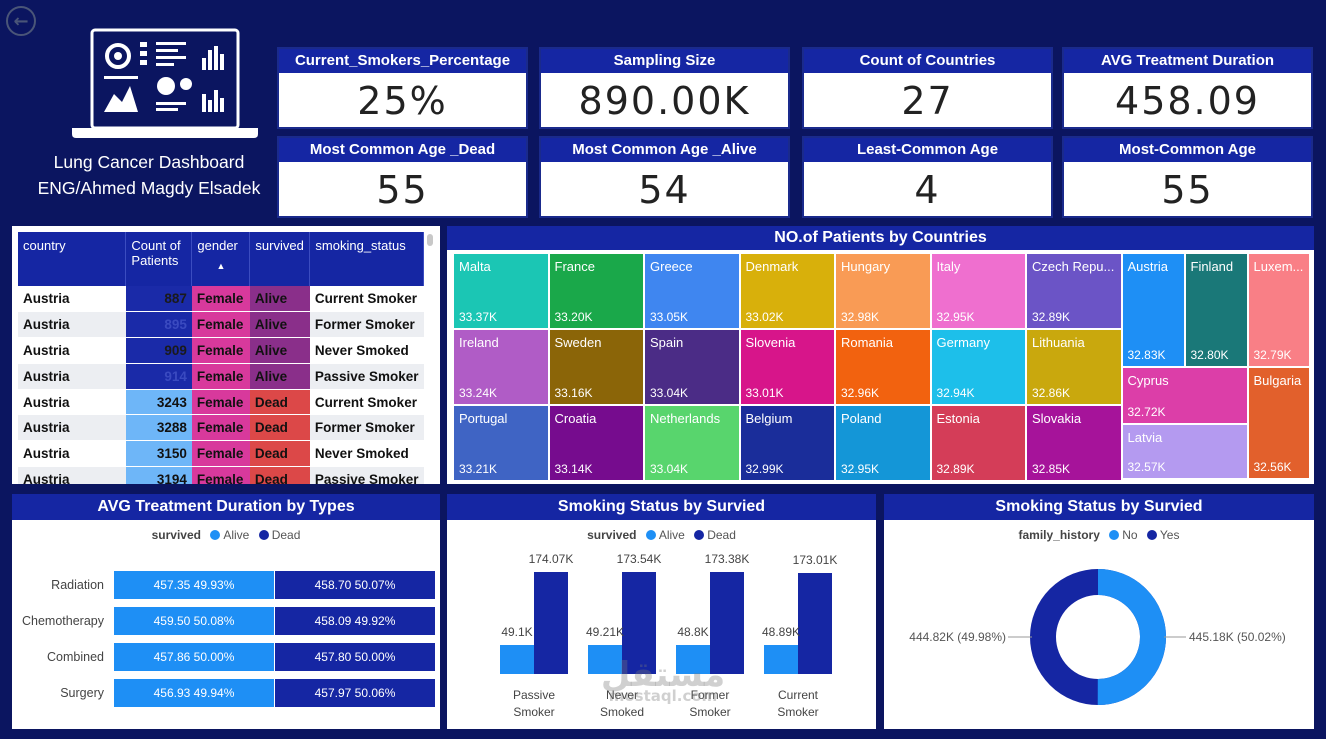  I want to click on kpi-label: Most-Common Age, so click(1187, 150).